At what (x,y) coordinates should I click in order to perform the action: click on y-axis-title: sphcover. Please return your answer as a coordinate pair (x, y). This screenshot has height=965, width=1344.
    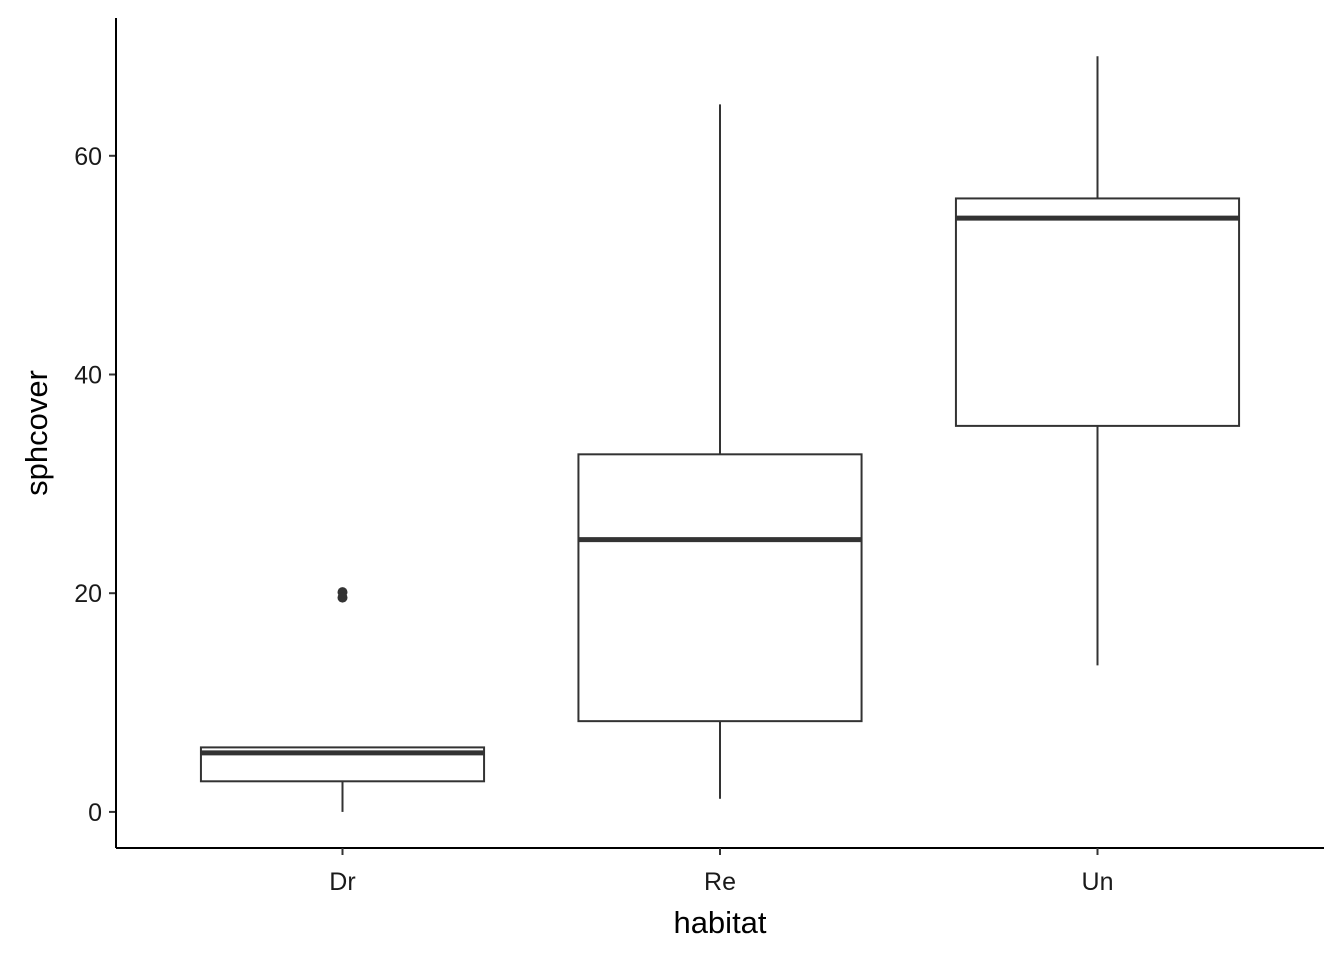
    Looking at the image, I should click on (36, 433).